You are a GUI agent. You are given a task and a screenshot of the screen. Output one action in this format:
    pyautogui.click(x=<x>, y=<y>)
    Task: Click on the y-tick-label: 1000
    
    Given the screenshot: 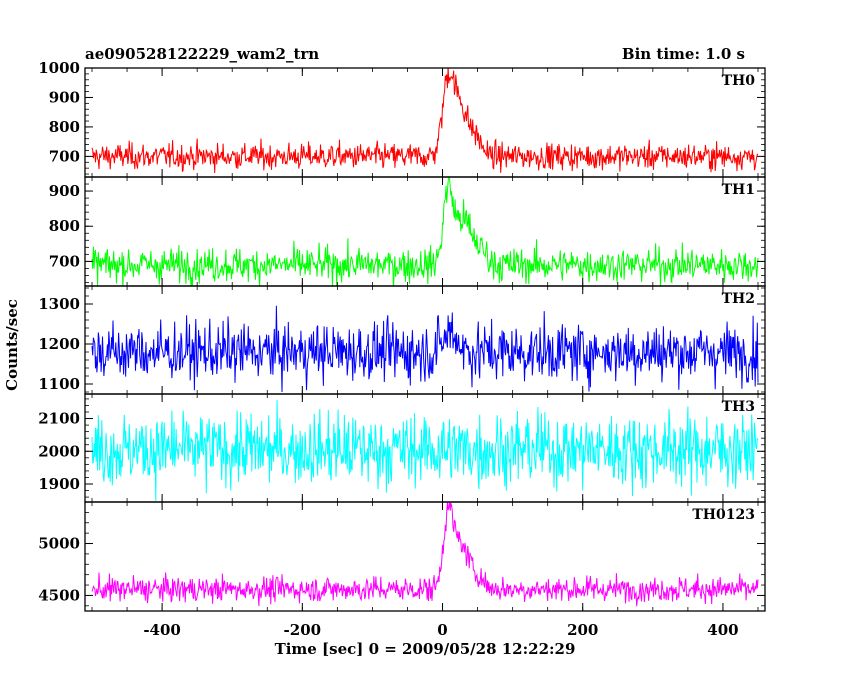 What is the action you would take?
    pyautogui.click(x=59, y=68)
    